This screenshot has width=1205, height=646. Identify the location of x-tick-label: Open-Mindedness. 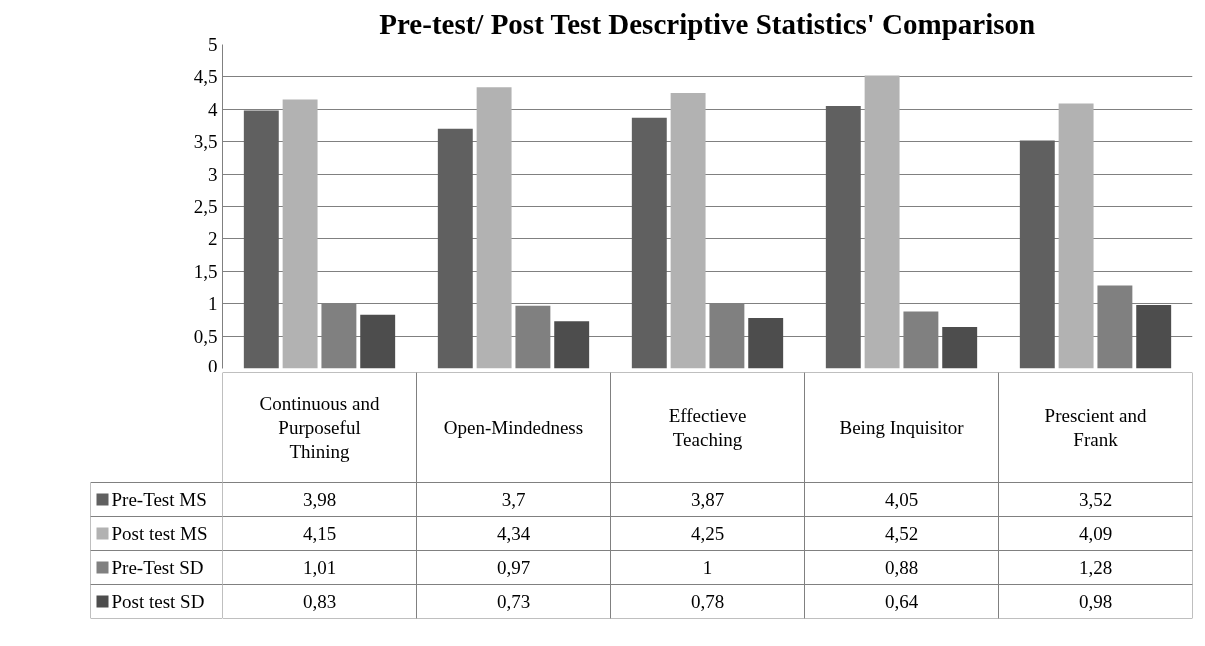
(513, 427).